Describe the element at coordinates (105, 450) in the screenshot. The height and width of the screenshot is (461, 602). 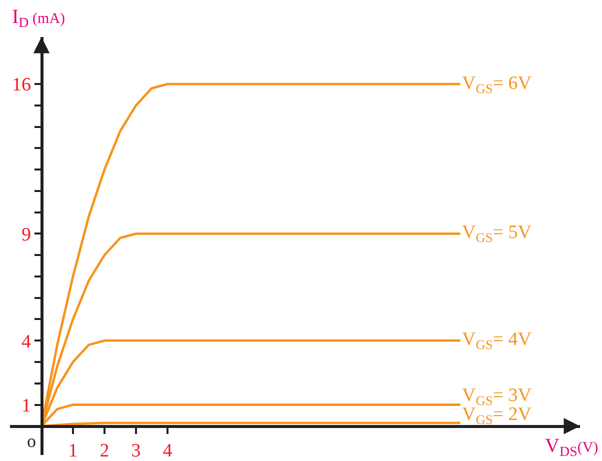
I see `x-tick-label: 2` at that location.